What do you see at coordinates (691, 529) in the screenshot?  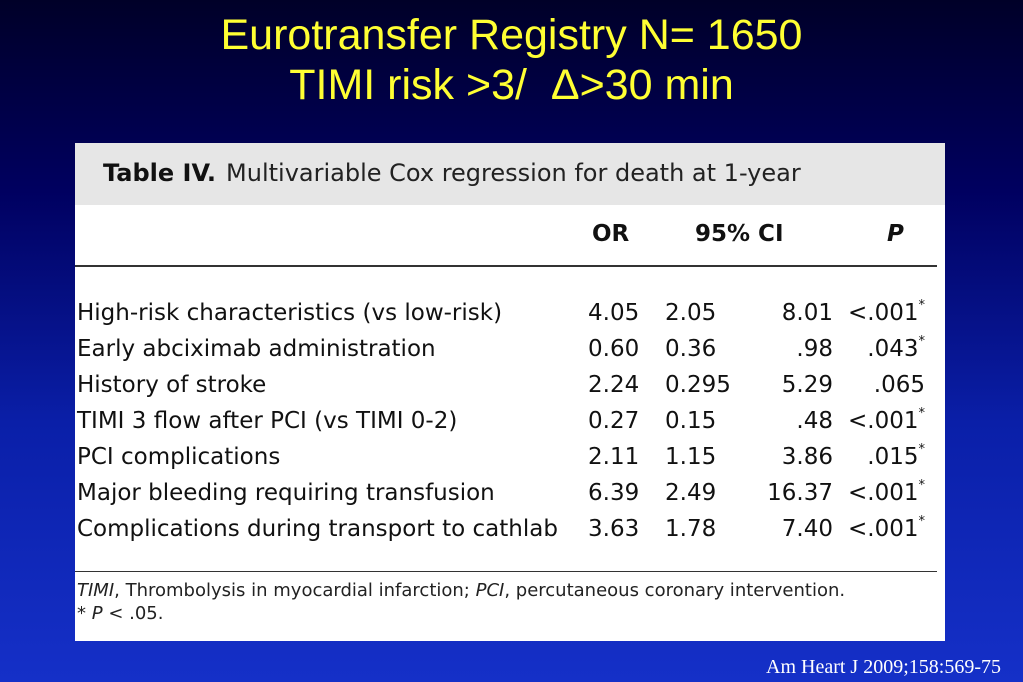 I see `row-ci-low: 1.78` at bounding box center [691, 529].